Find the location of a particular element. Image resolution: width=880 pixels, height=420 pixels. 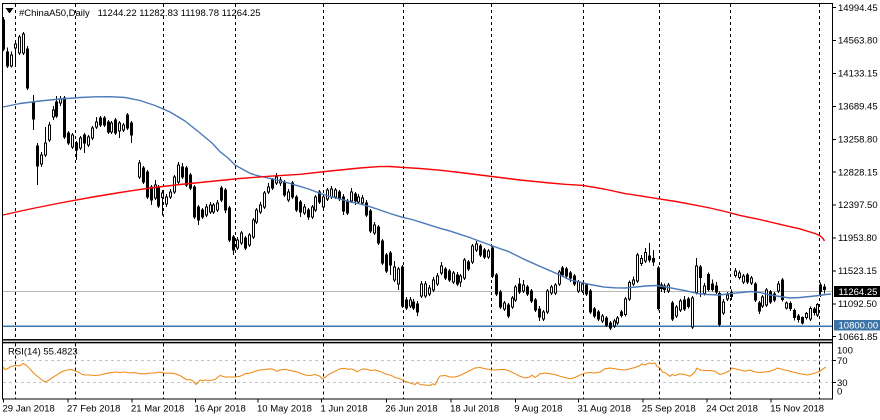

svg-text: 13689.45 is located at coordinates (858, 107).